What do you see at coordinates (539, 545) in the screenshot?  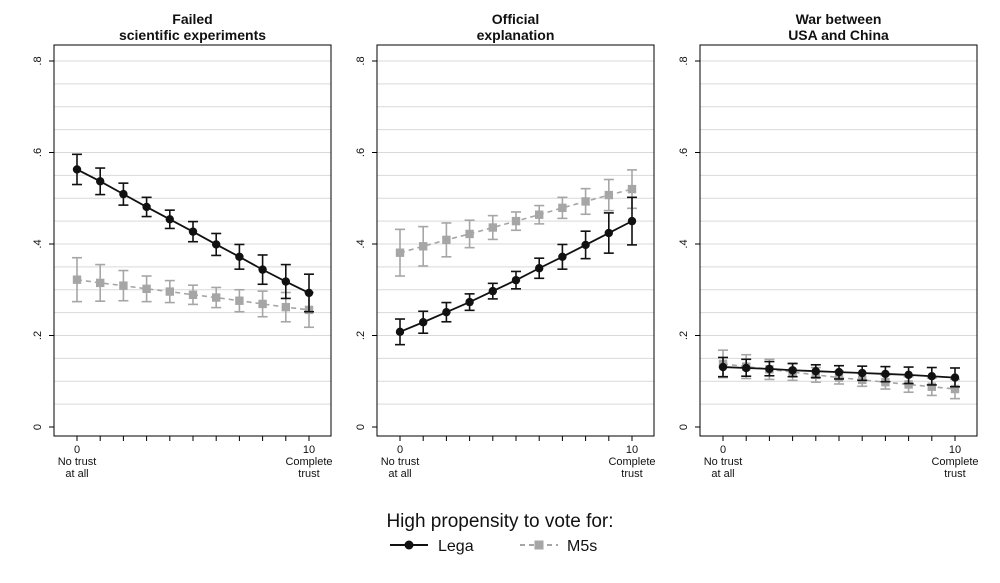 I see `legend-marker-m5s` at bounding box center [539, 545].